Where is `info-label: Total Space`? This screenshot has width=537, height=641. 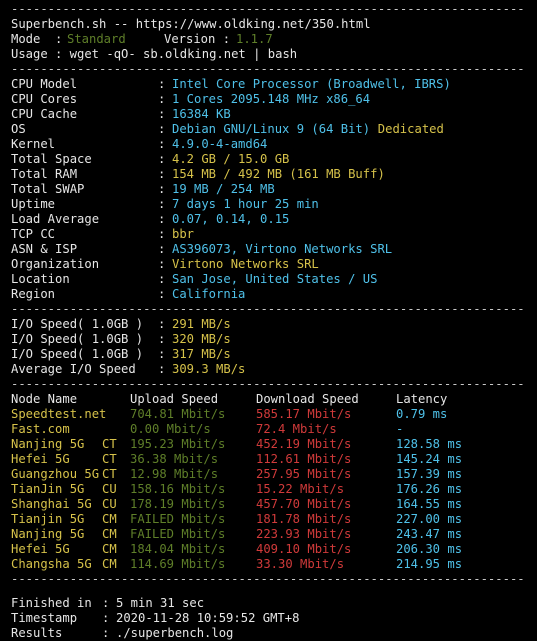 info-label: Total Space is located at coordinates (51, 159).